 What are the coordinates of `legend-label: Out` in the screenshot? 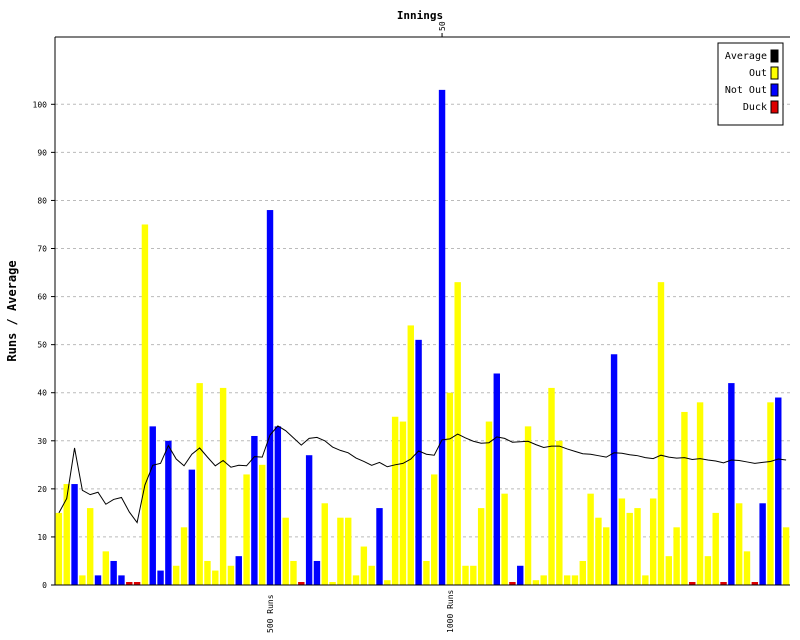 It's located at (758, 73).